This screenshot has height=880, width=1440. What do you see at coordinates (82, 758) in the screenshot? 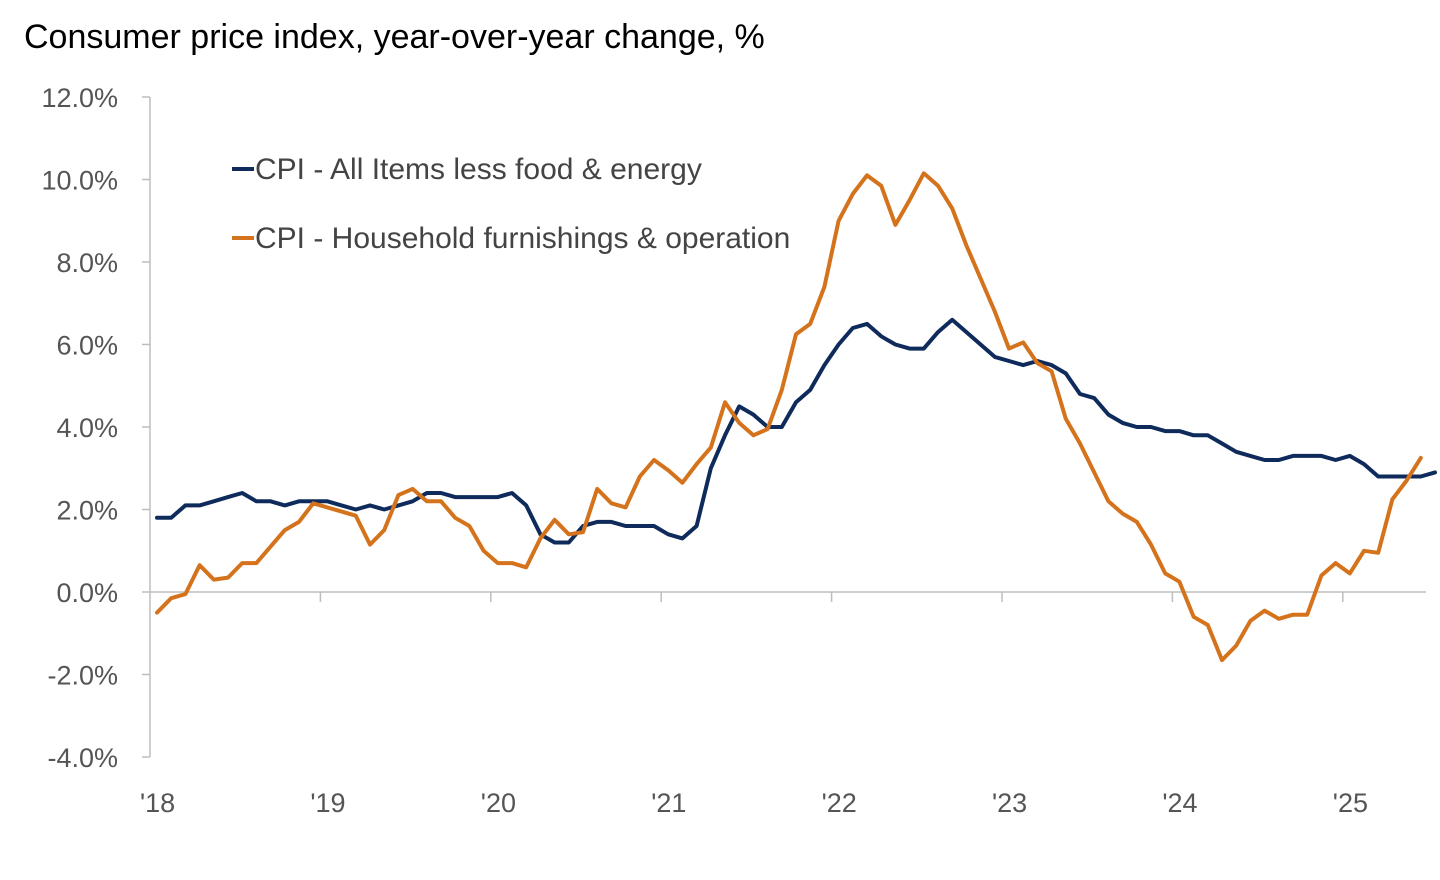
I see `y-tick-label: -4.0%` at bounding box center [82, 758].